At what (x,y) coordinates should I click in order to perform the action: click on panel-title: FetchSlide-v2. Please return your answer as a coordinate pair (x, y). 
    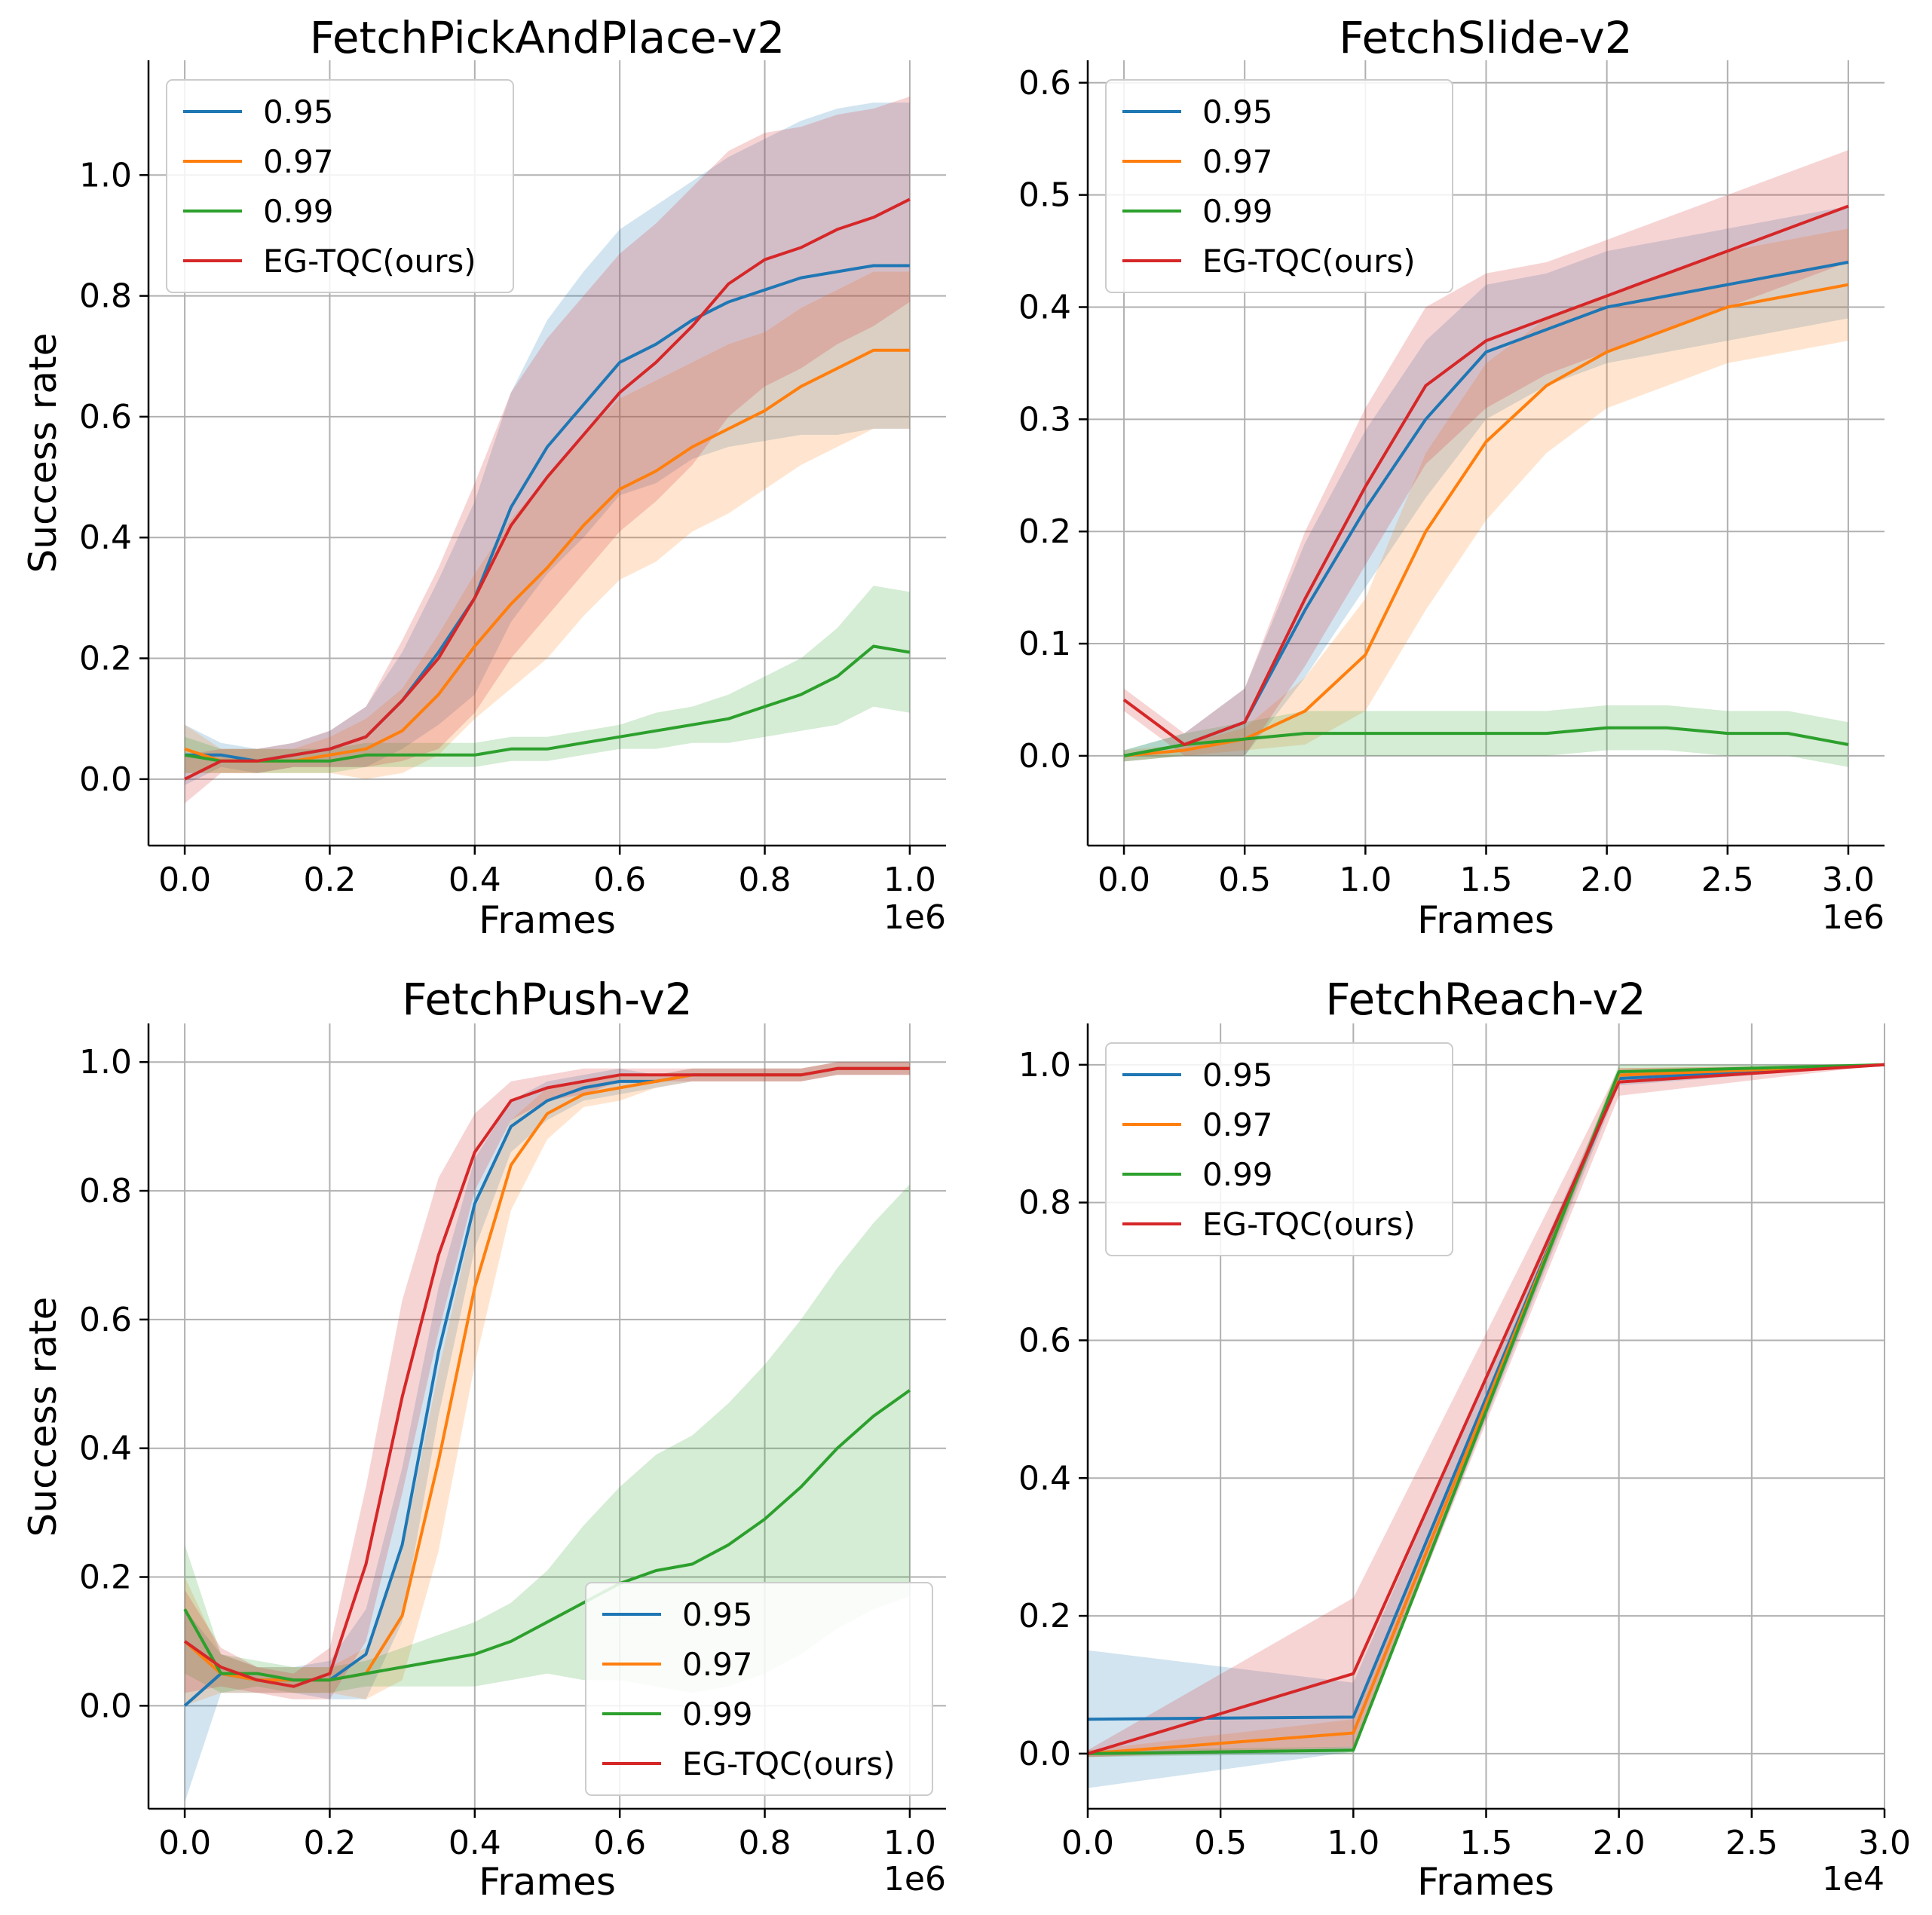
    Looking at the image, I should click on (1485, 37).